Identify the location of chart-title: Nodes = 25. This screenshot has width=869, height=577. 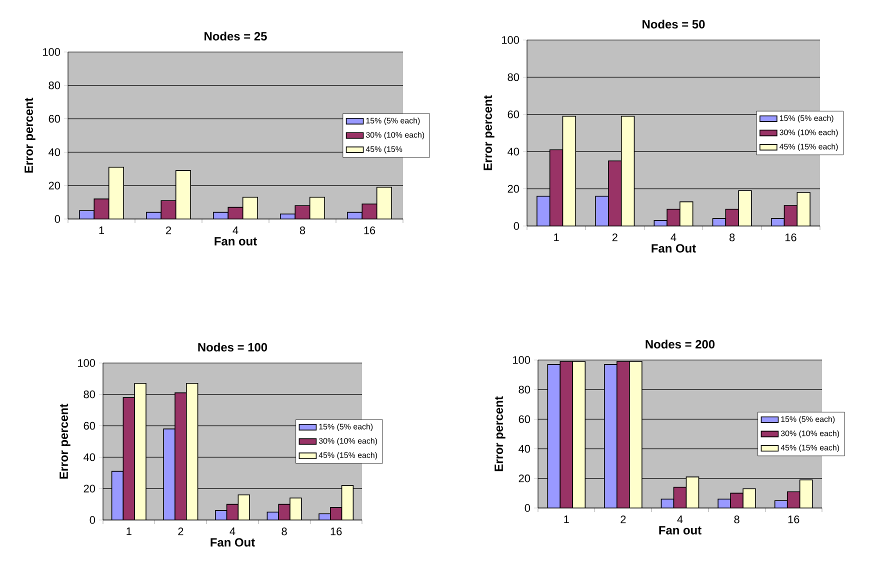
(235, 36).